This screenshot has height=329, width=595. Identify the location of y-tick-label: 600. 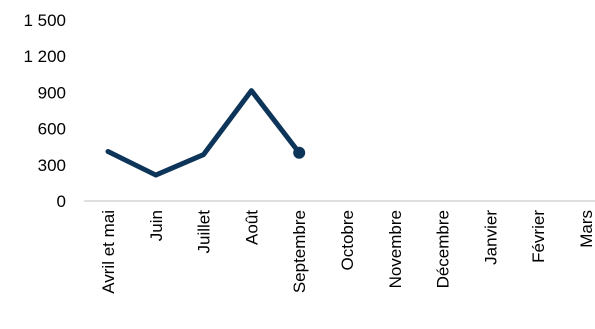
(52, 129).